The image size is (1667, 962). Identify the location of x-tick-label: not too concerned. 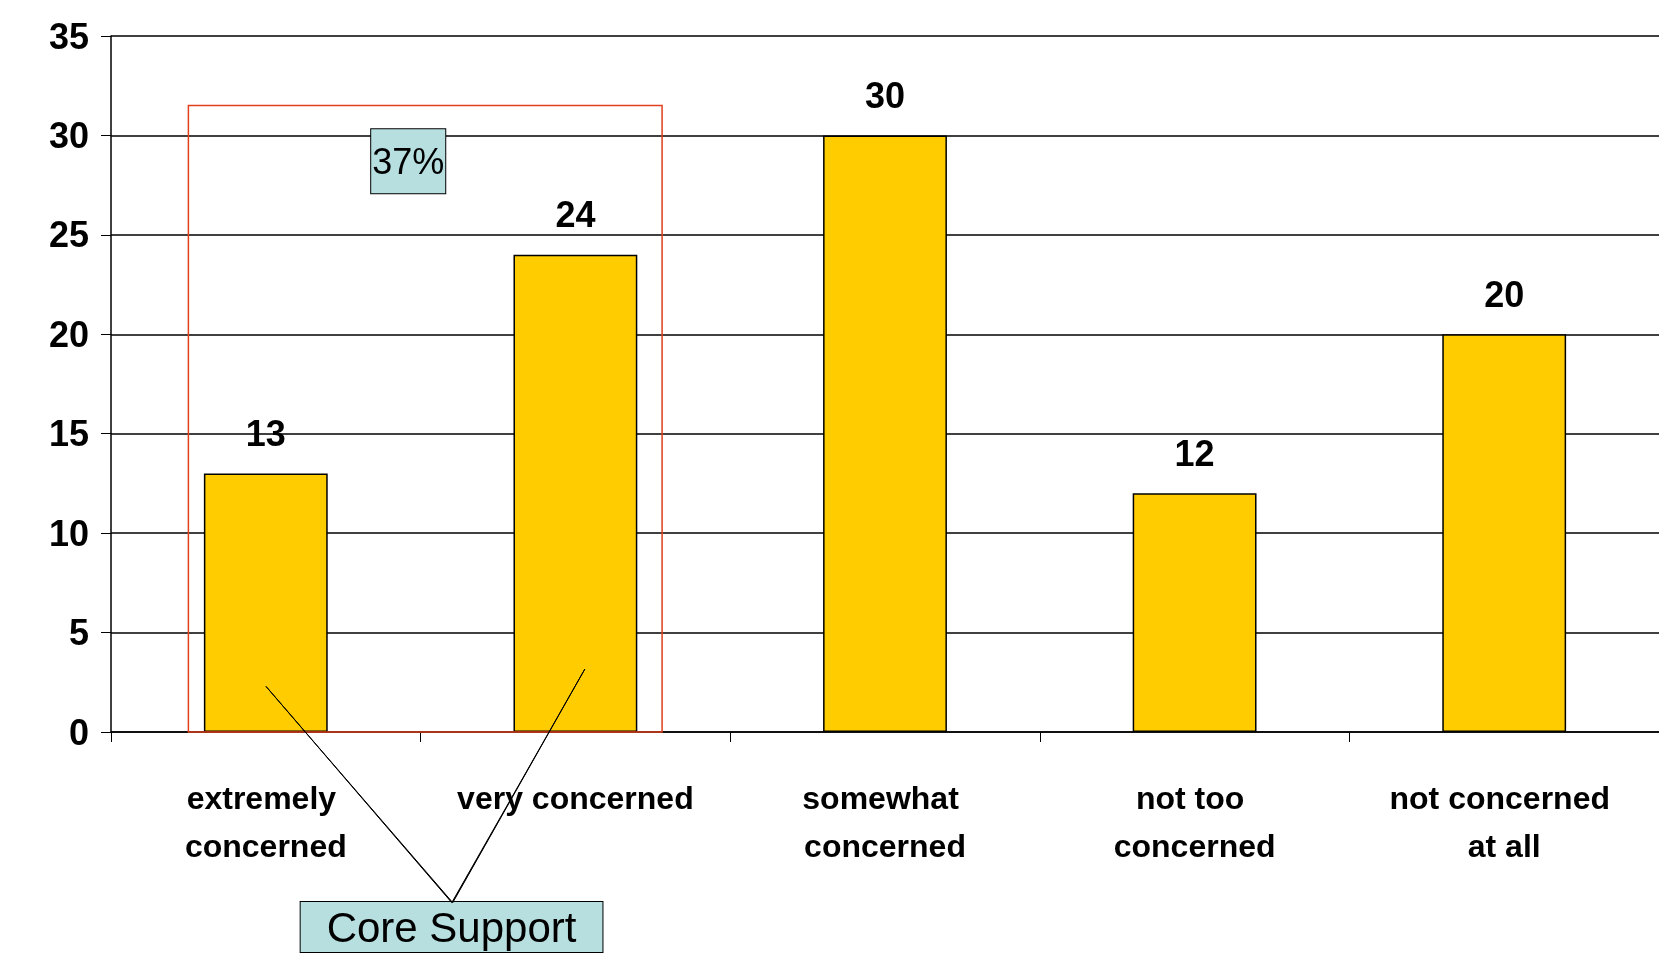
(1194, 822).